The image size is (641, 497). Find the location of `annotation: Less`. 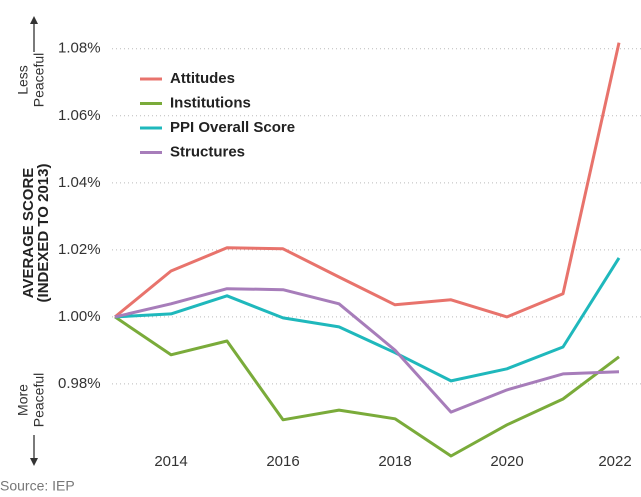

annotation: Less is located at coordinates (23, 80).